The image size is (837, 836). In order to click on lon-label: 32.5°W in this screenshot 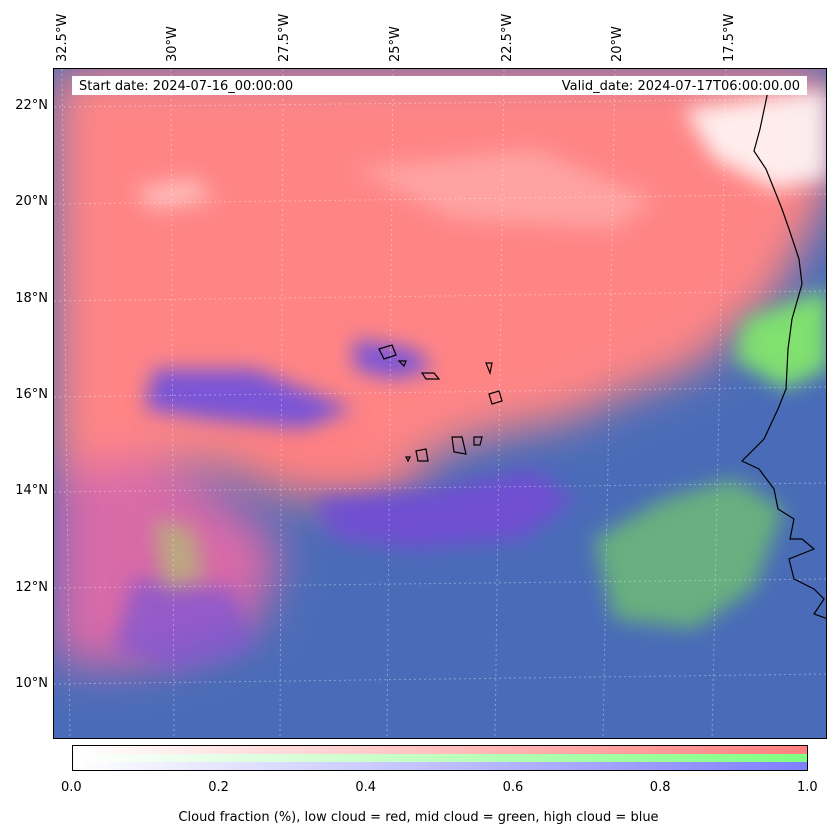, I will do `click(62, 37)`.